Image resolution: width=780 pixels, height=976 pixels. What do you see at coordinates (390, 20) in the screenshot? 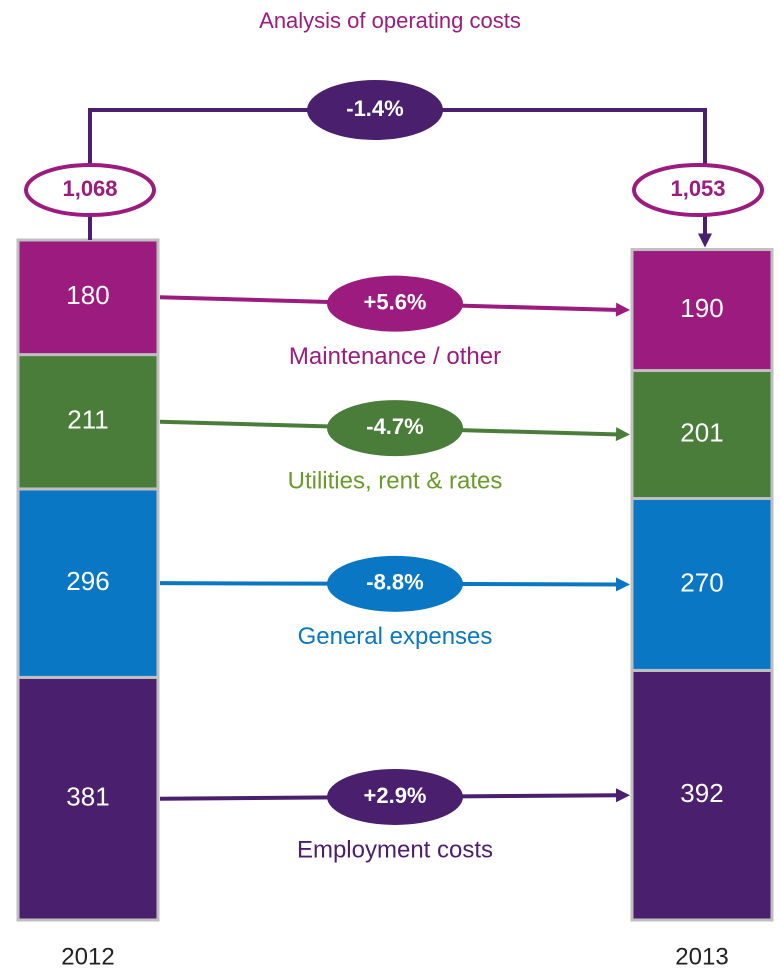
I see `chart-title: Analysis of operating costs` at bounding box center [390, 20].